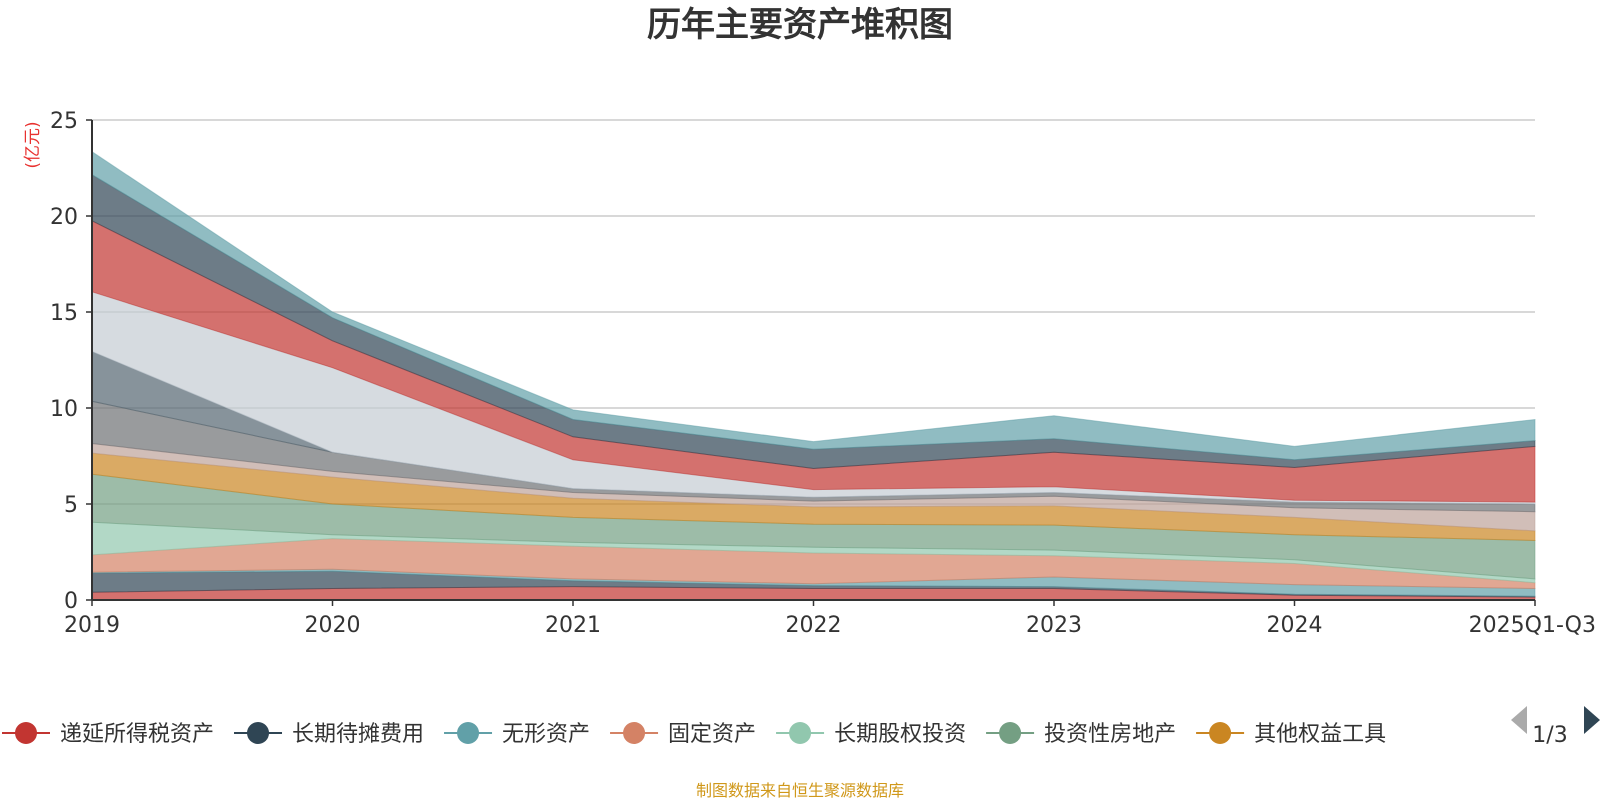 Image resolution: width=1600 pixels, height=800 pixels. I want to click on y-tick-label: 5, so click(71, 505).